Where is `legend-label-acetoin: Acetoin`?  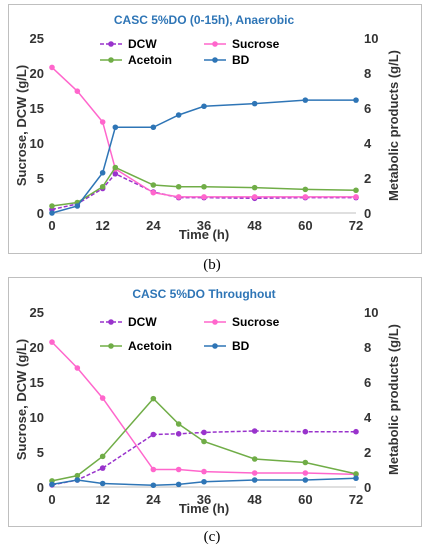 legend-label-acetoin: Acetoin is located at coordinates (150, 60).